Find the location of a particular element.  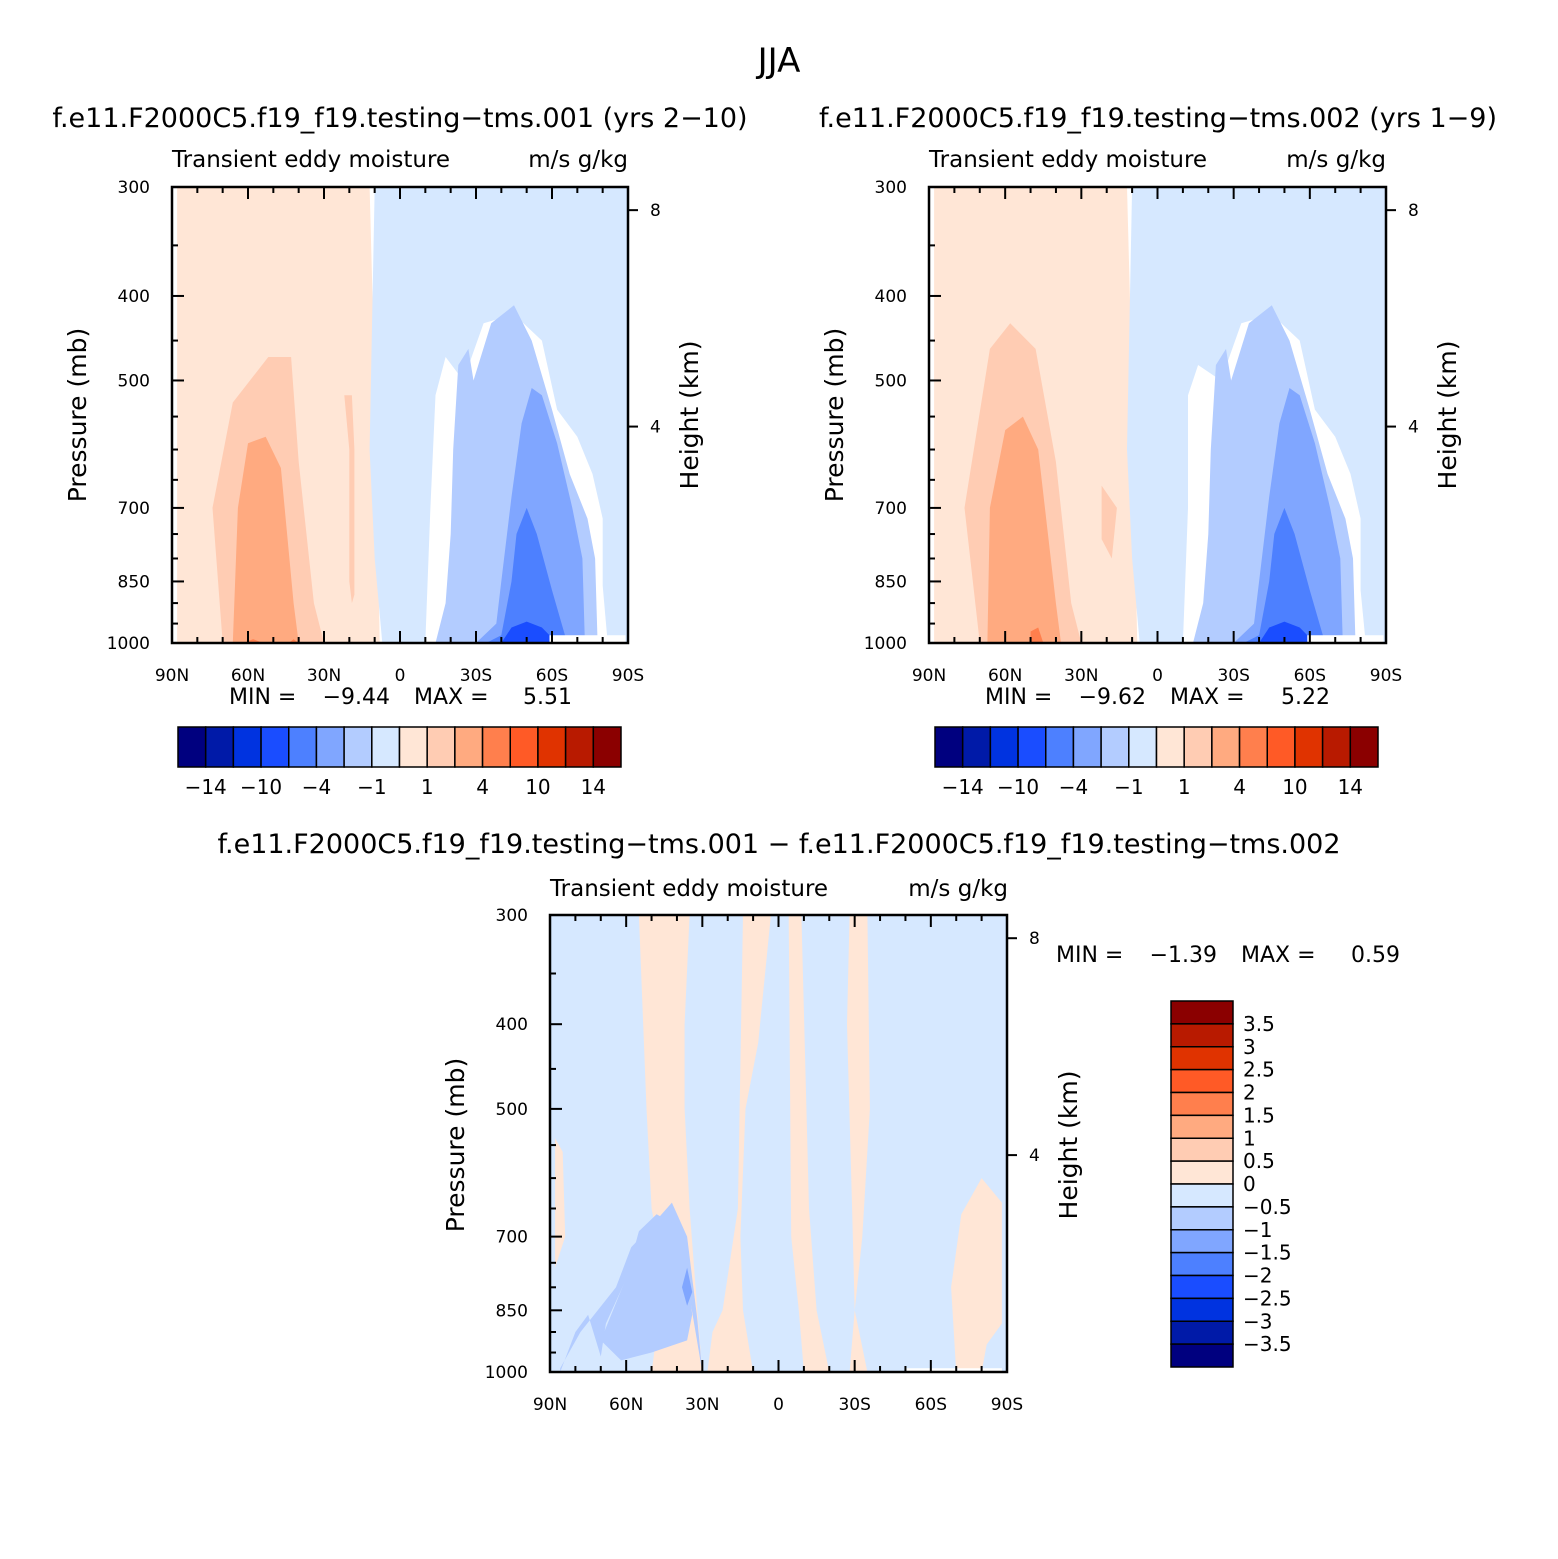

colorbar-label: 4 is located at coordinates (1239, 787).